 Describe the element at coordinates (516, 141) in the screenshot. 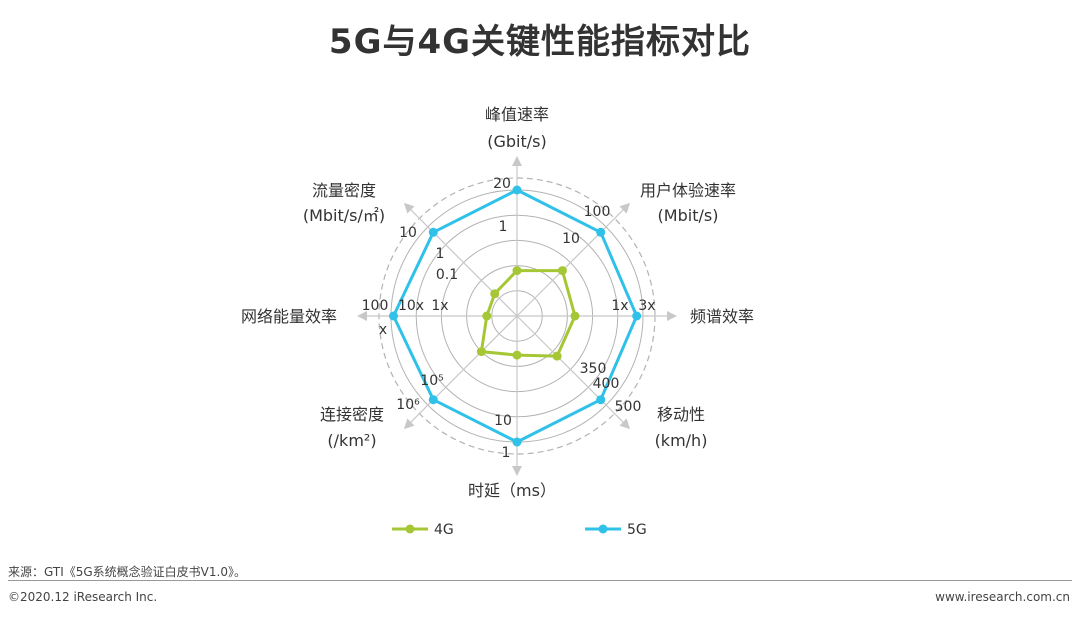

I see `axis-unit: (Gbit/s)` at that location.